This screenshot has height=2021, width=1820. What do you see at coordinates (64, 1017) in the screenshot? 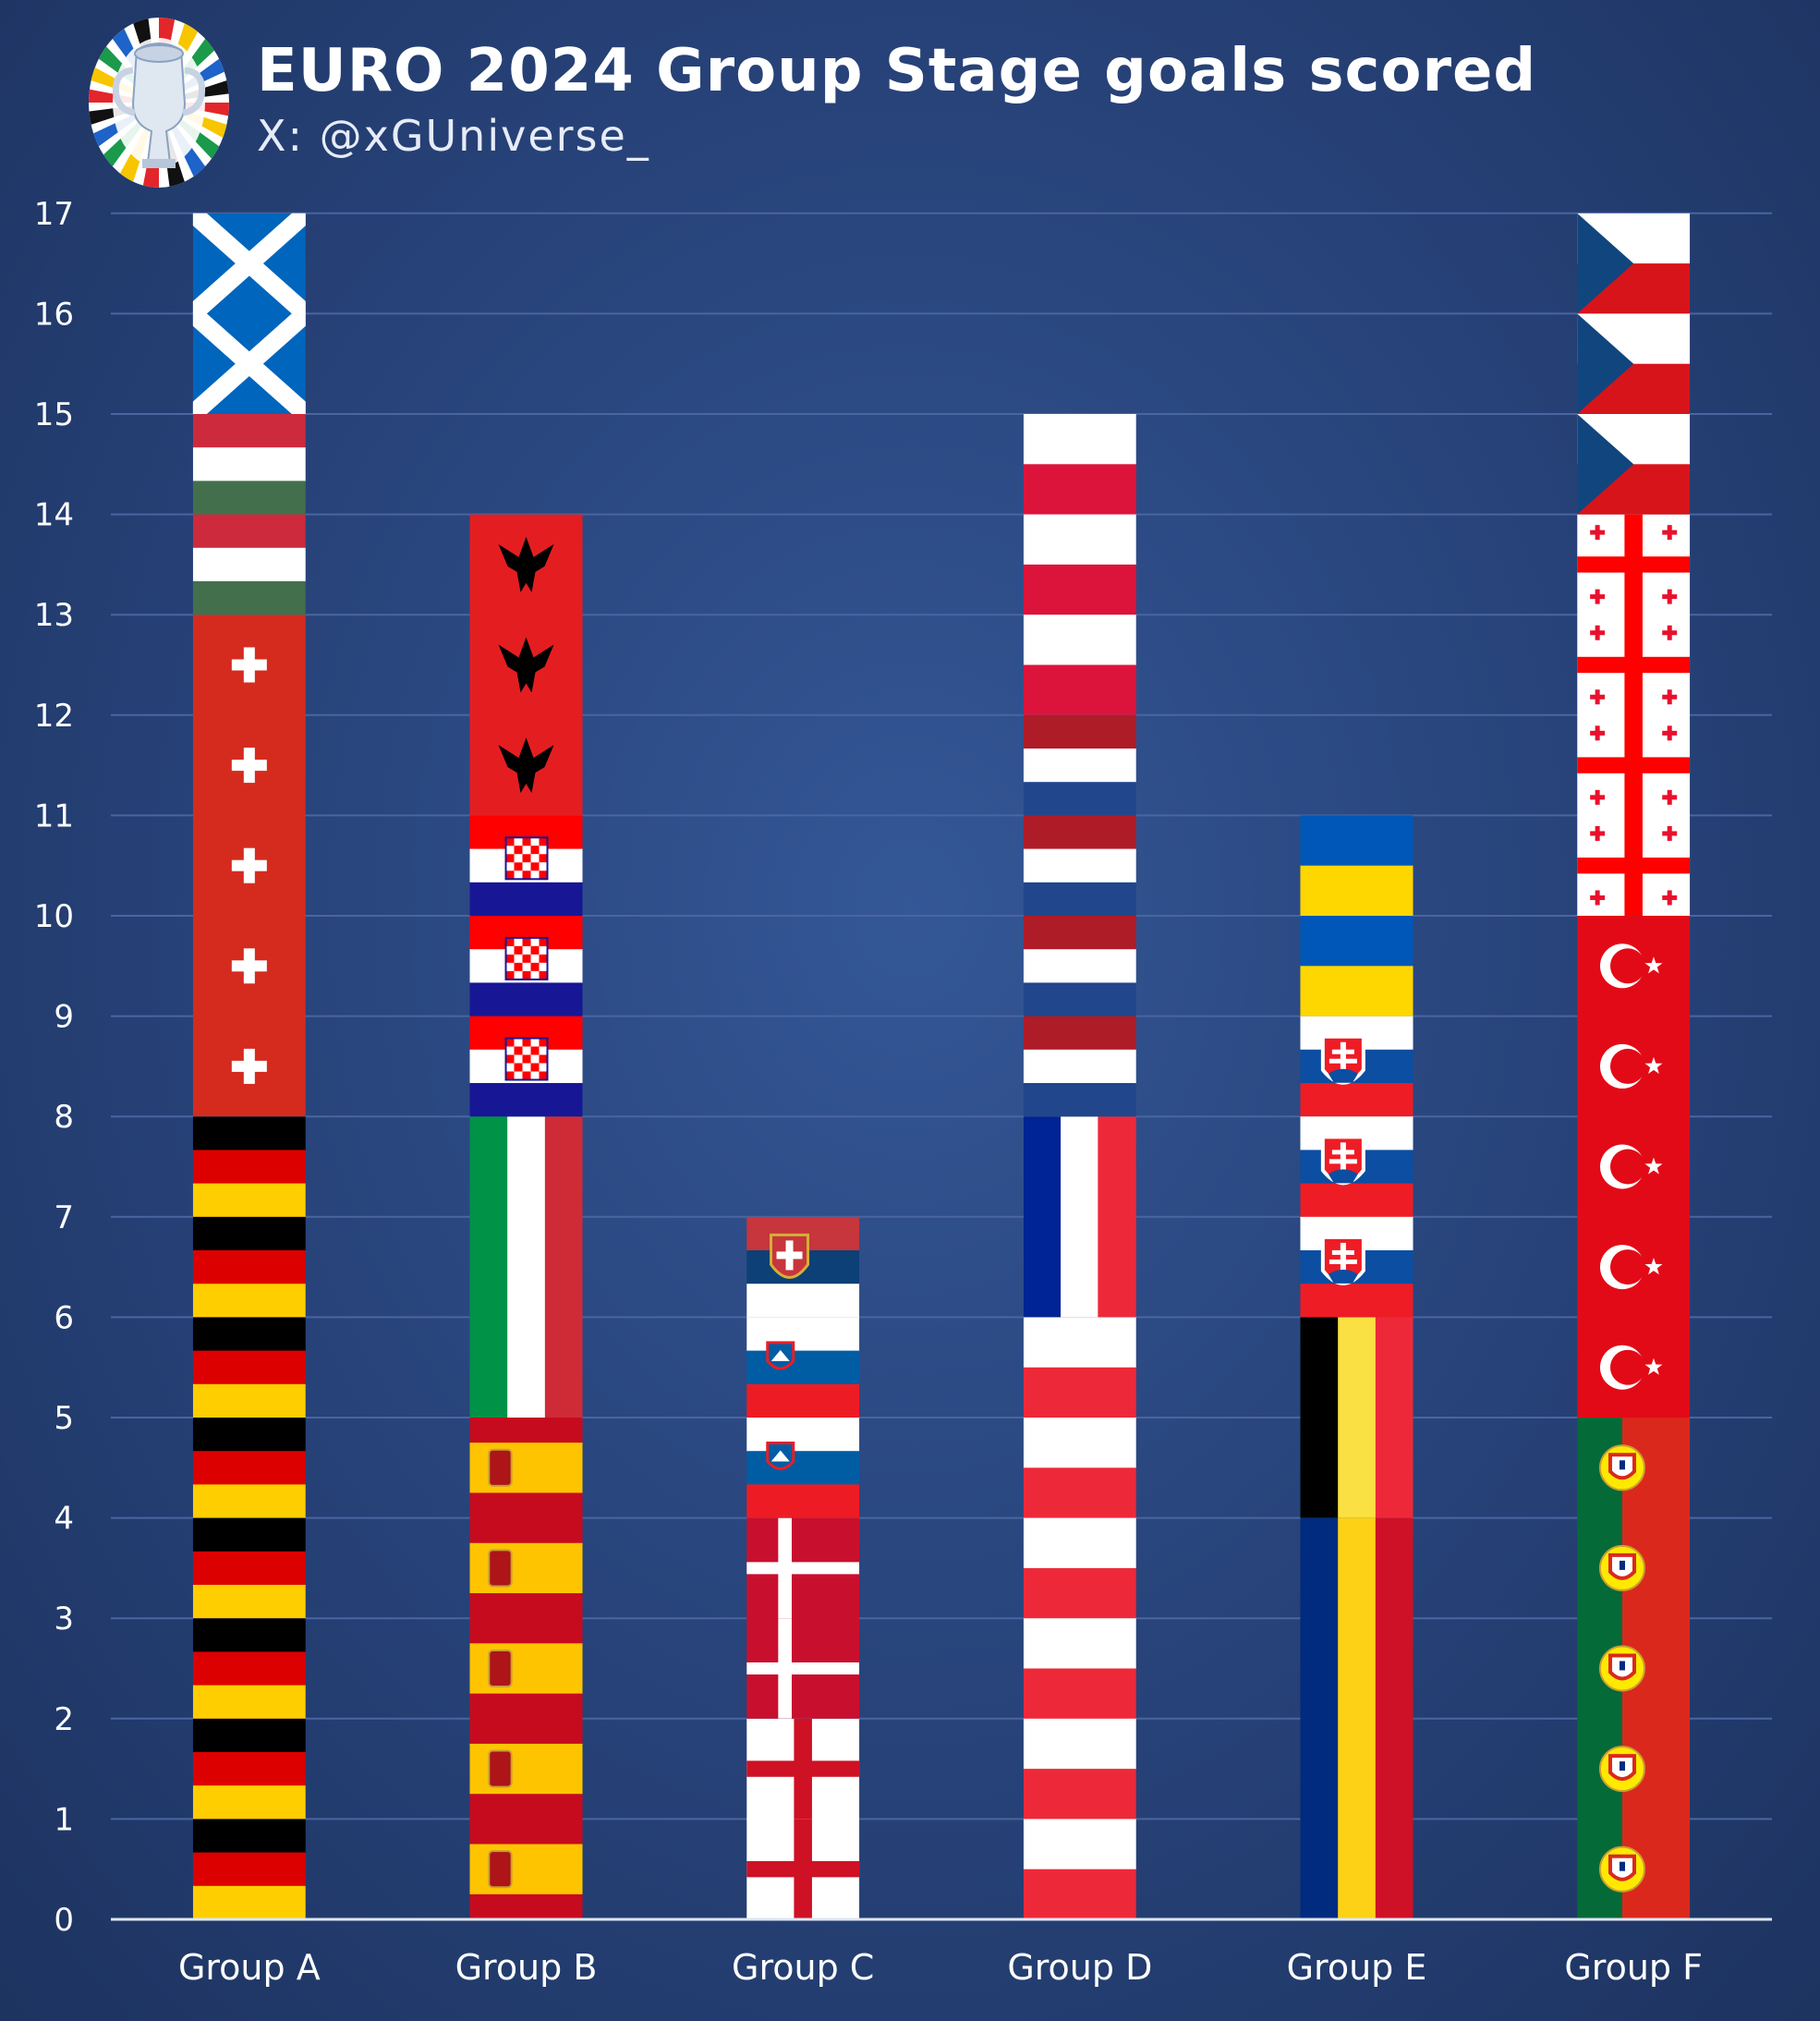
I see `y-tick-label: 9` at bounding box center [64, 1017].